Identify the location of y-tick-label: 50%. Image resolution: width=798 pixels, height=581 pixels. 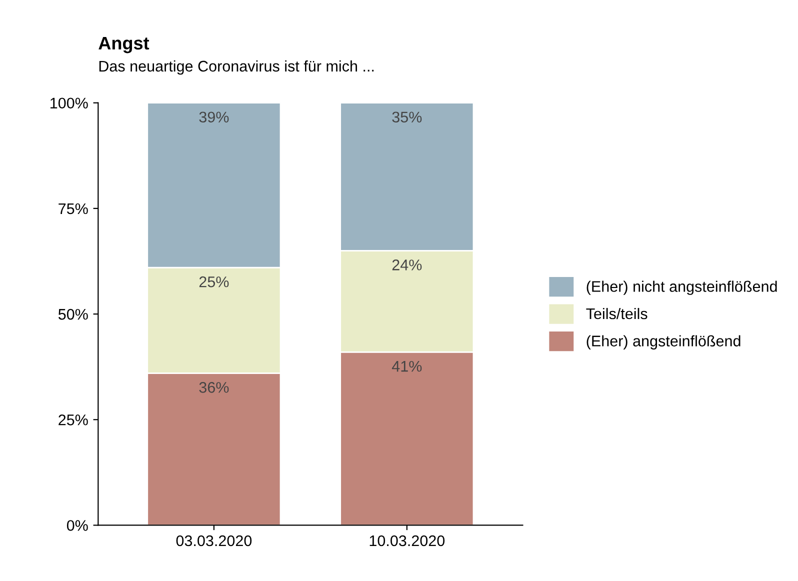
(73, 314).